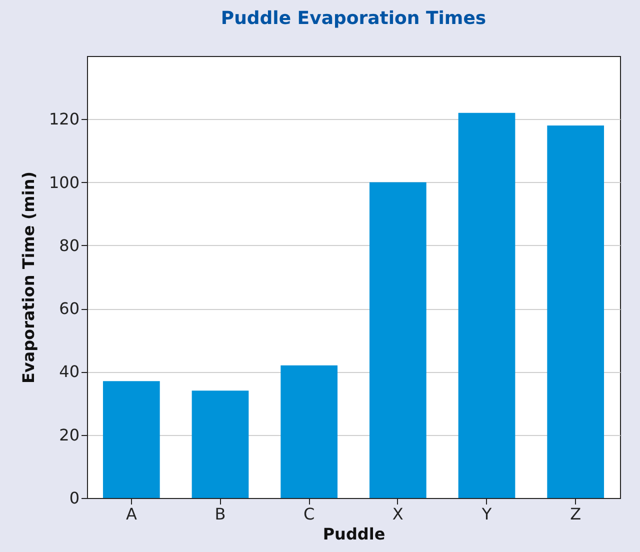 The height and width of the screenshot is (552, 640). Describe the element at coordinates (309, 514) in the screenshot. I see `x-tick-label: C` at that location.